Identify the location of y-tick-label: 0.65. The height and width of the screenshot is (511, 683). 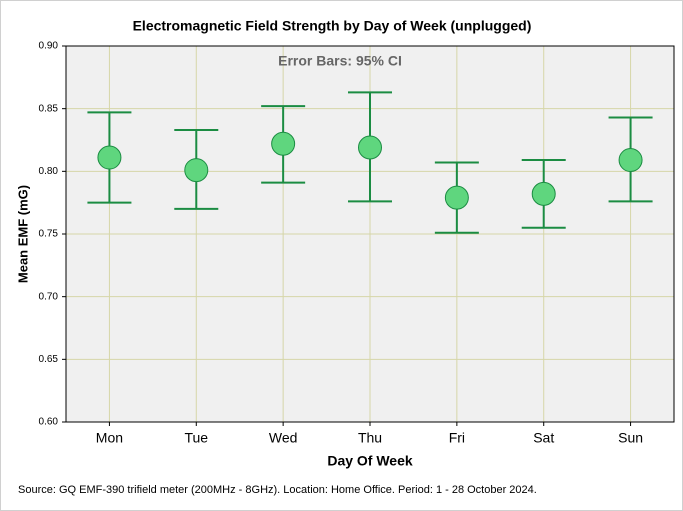
(49, 359).